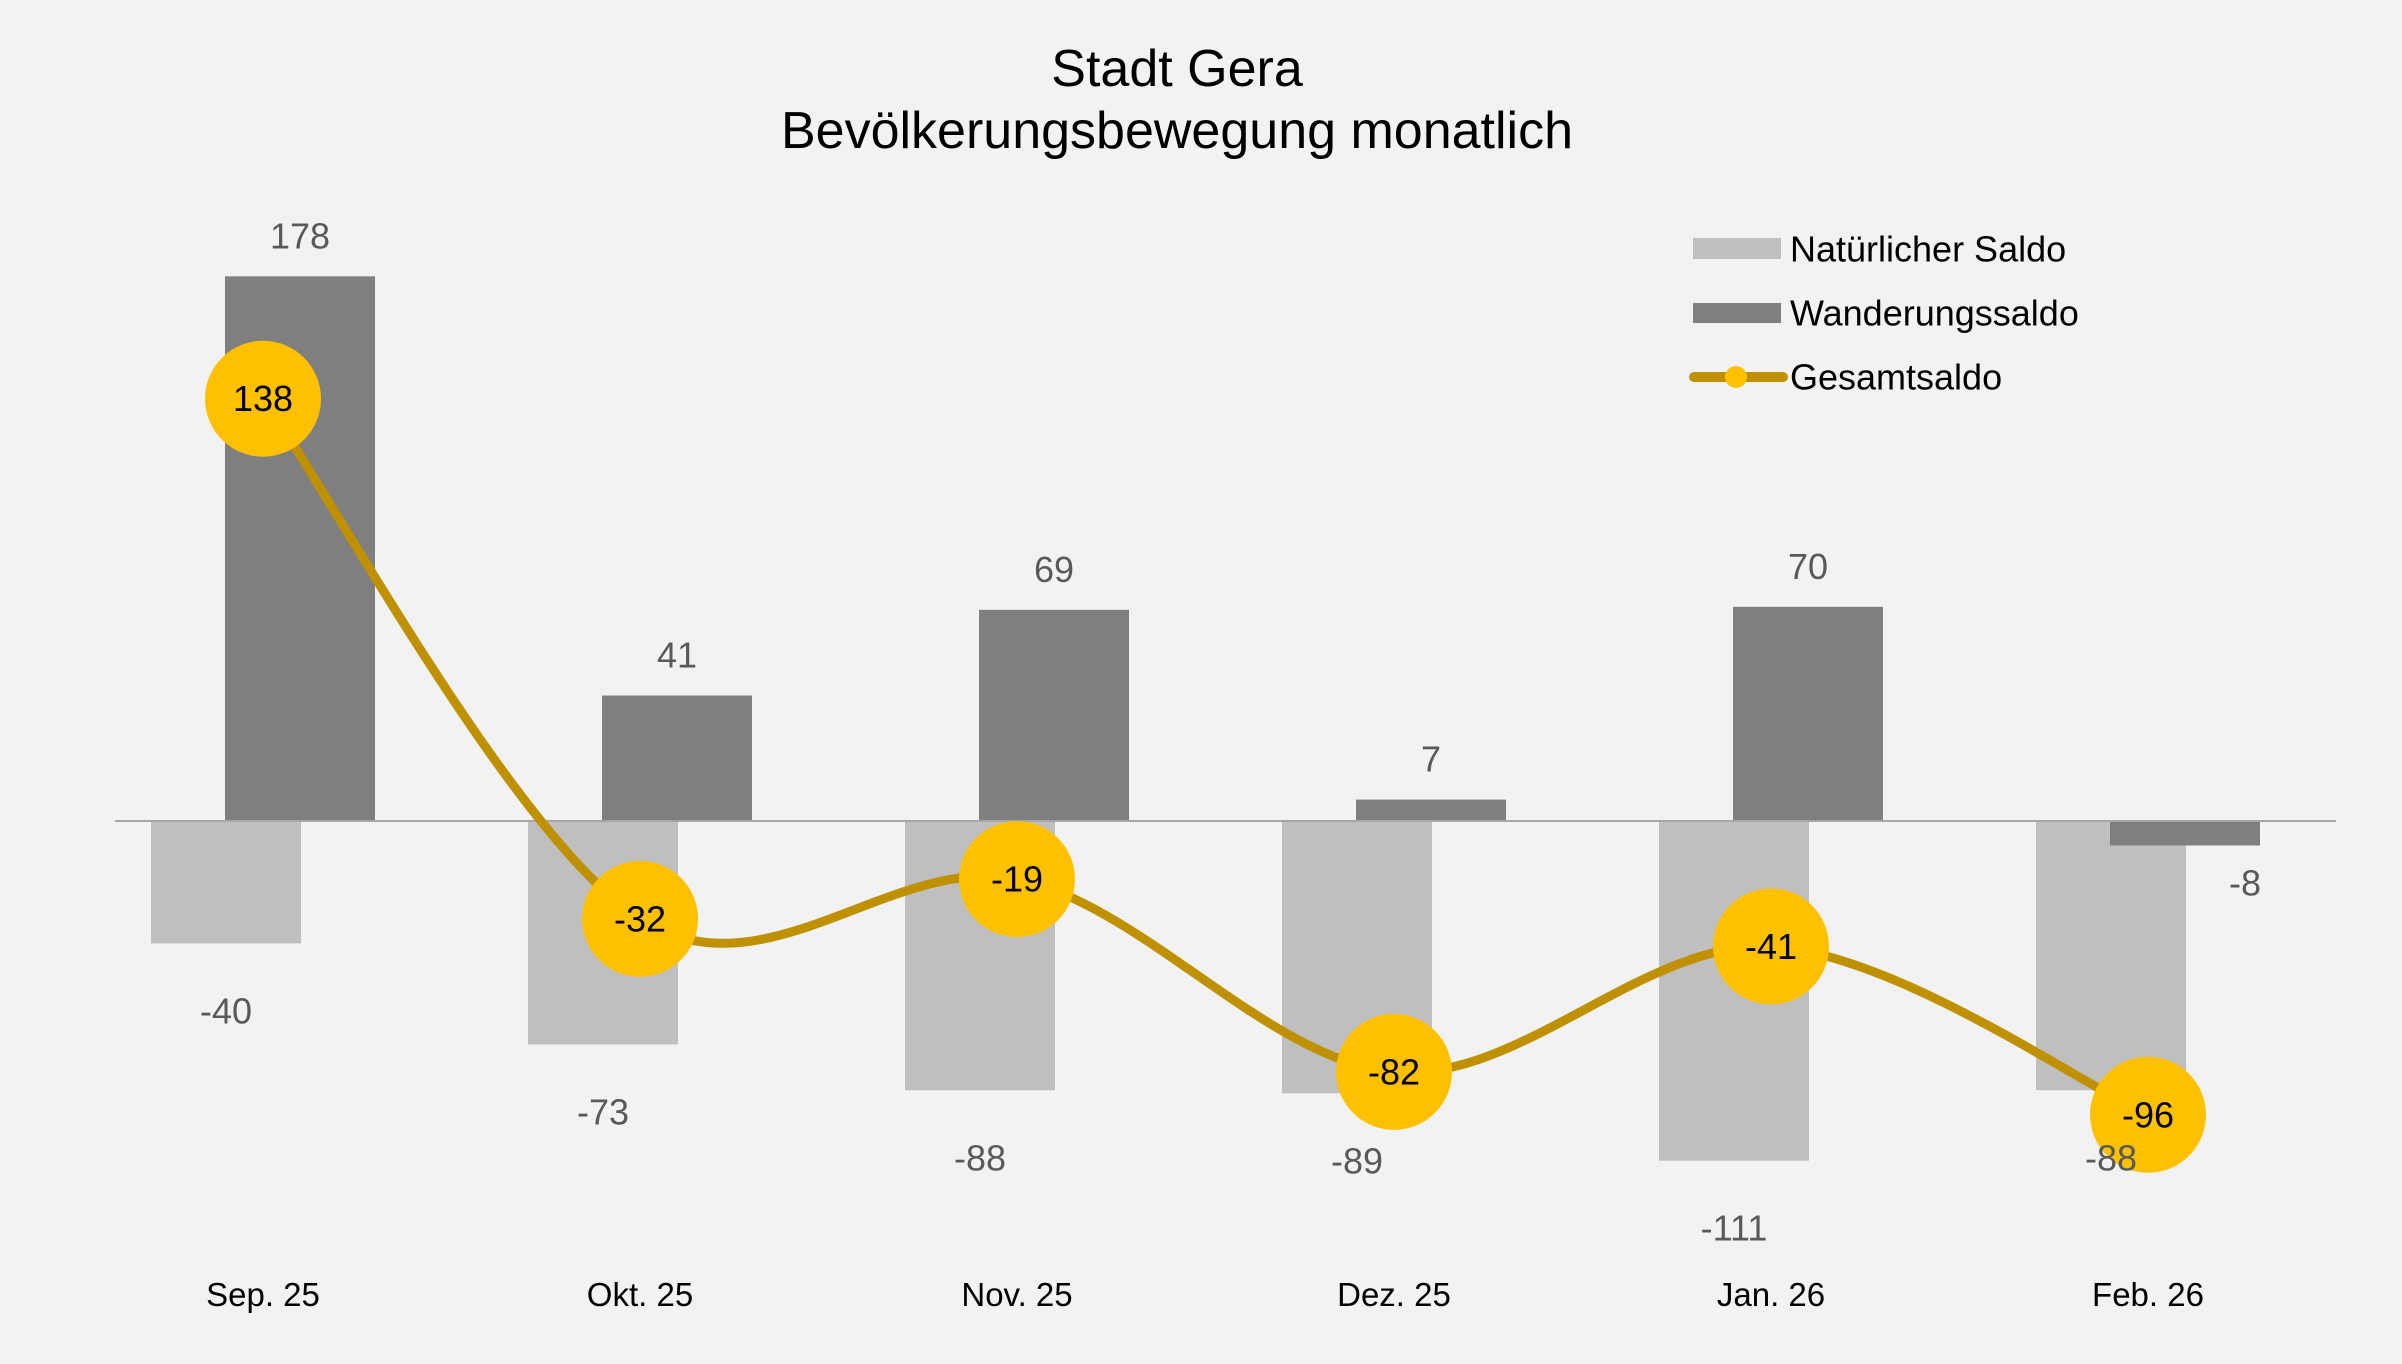 The height and width of the screenshot is (1364, 2402). What do you see at coordinates (640, 1294) in the screenshot?
I see `category-label: Okt. 25` at bounding box center [640, 1294].